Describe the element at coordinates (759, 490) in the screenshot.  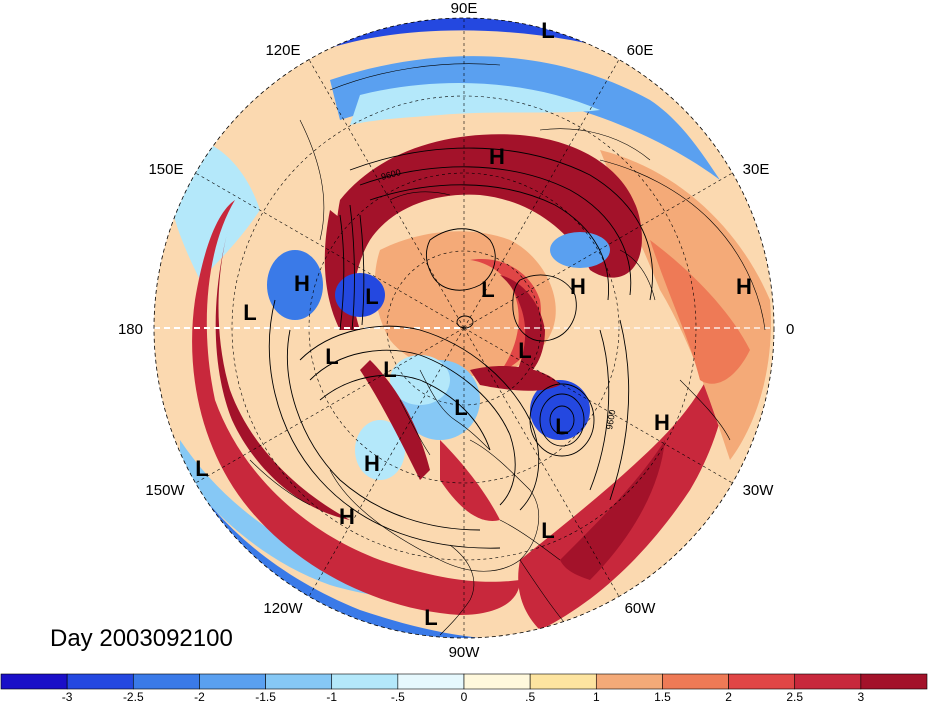
I see `lon-label-30w: 30W` at that location.